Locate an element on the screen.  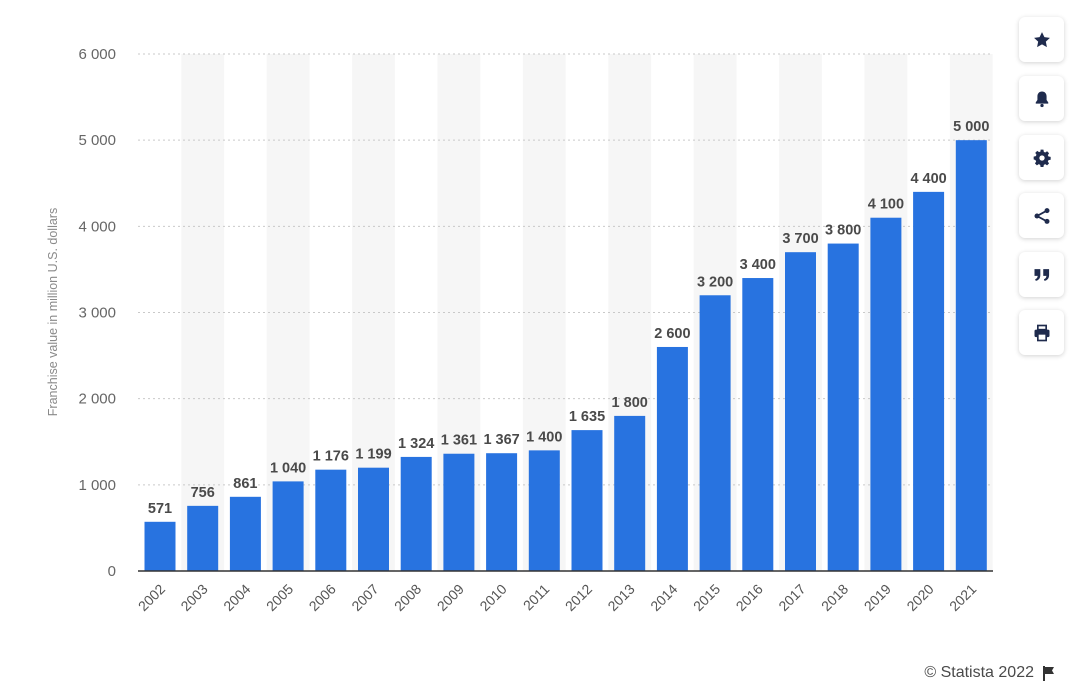
value-label: 1 324 is located at coordinates (416, 444).